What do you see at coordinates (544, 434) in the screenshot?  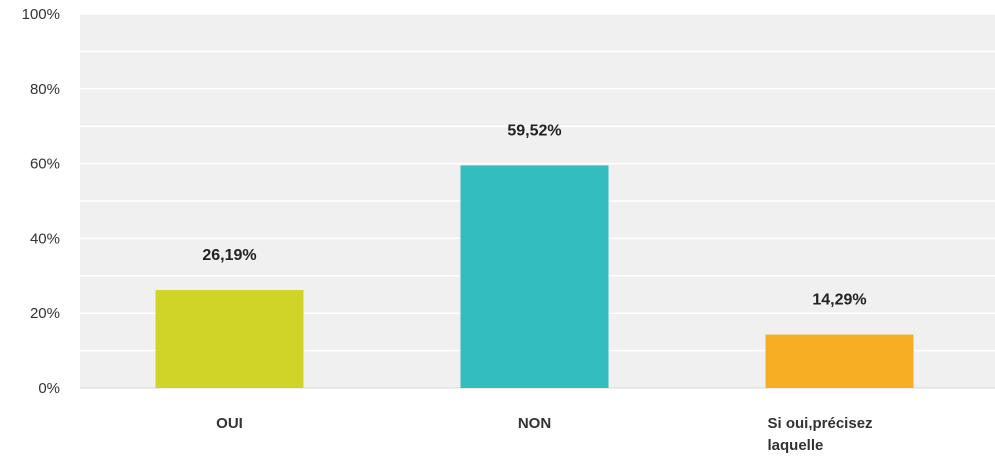 I see `x-axis: OUI NON Si oui,précisez laquelle` at bounding box center [544, 434].